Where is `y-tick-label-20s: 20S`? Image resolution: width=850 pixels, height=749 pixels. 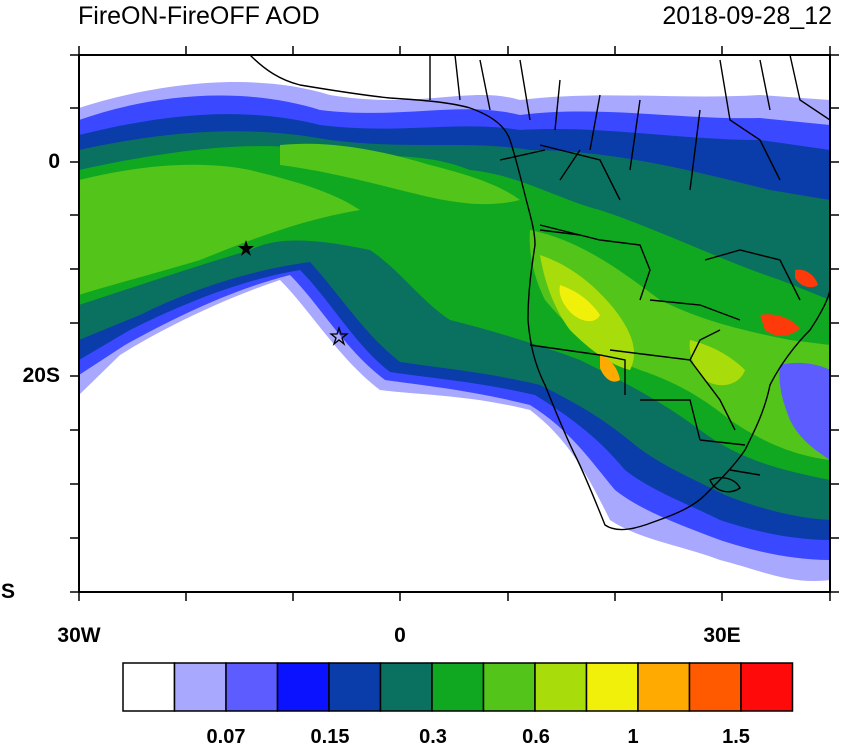
y-tick-label-20s: 20S is located at coordinates (41, 375).